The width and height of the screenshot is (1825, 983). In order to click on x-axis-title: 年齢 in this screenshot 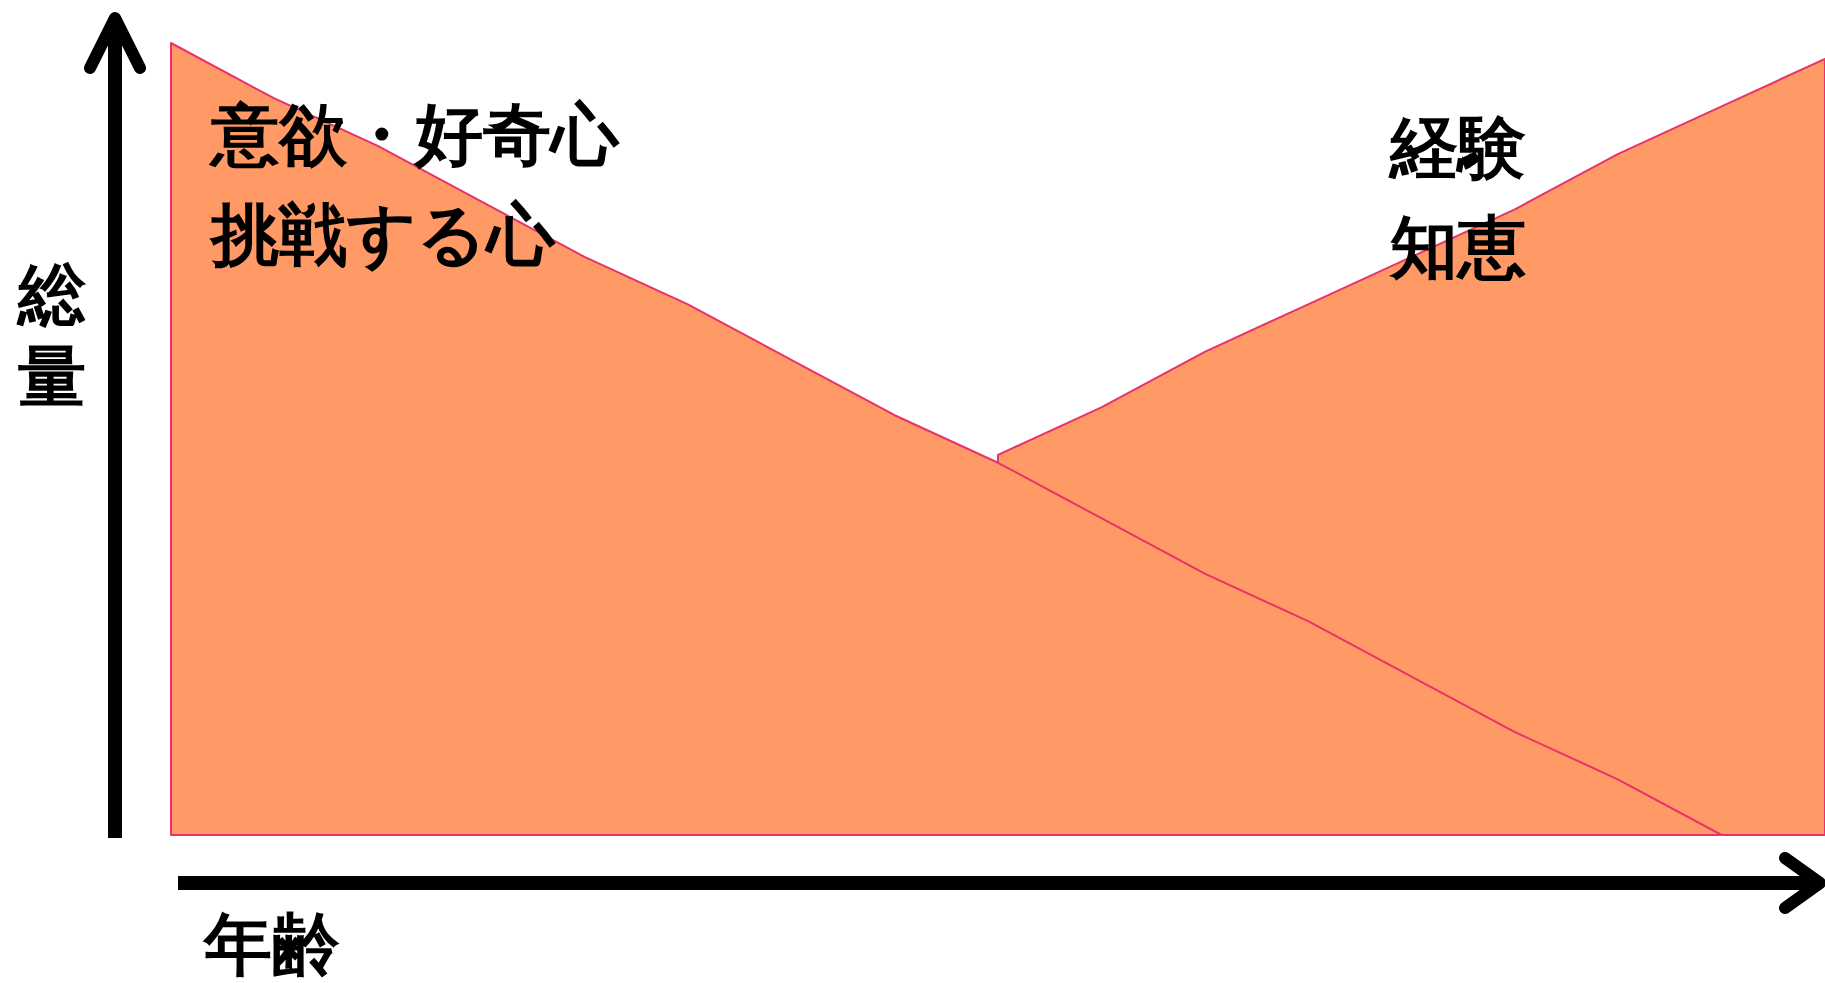, I will do `click(271, 944)`.